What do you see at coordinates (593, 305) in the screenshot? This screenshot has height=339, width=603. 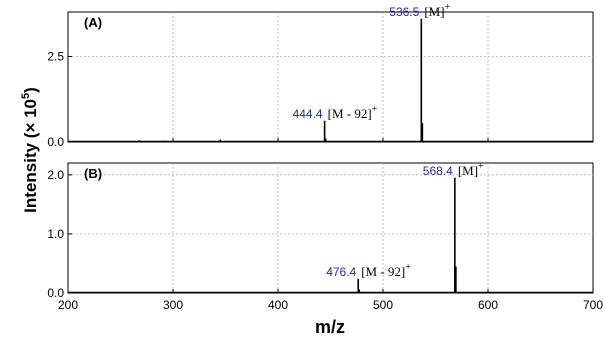 I see `x-tick-label: 700` at bounding box center [593, 305].